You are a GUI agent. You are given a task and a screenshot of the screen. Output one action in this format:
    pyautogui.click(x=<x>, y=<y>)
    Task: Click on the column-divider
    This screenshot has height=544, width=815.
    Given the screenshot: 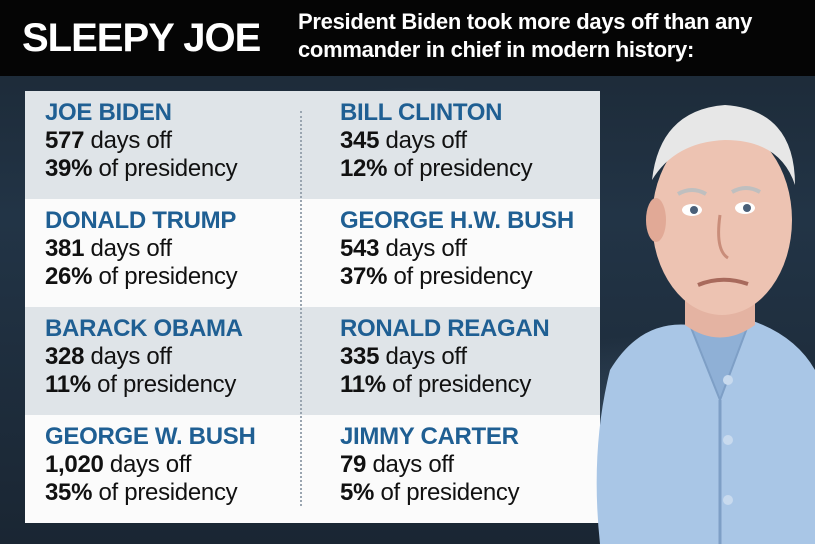 What is the action you would take?
    pyautogui.click(x=301, y=308)
    